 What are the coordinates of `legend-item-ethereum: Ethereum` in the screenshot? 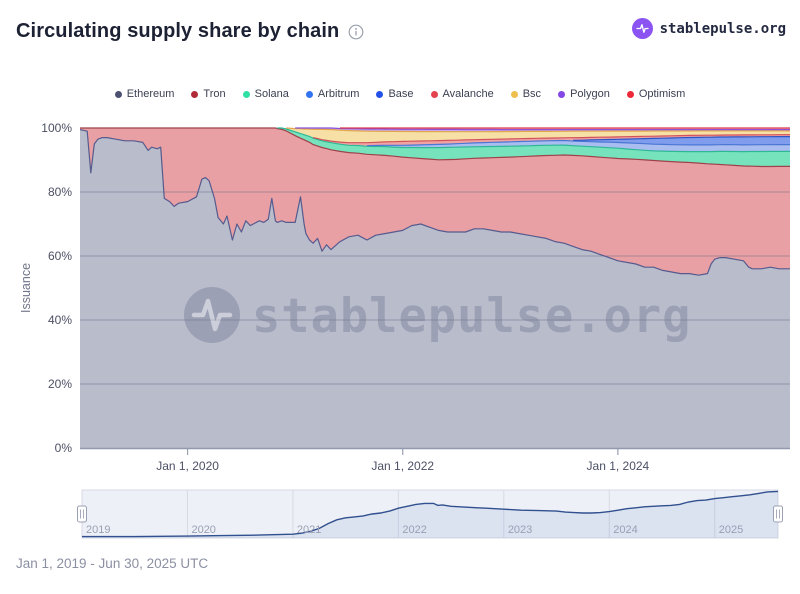 It's located at (144, 94).